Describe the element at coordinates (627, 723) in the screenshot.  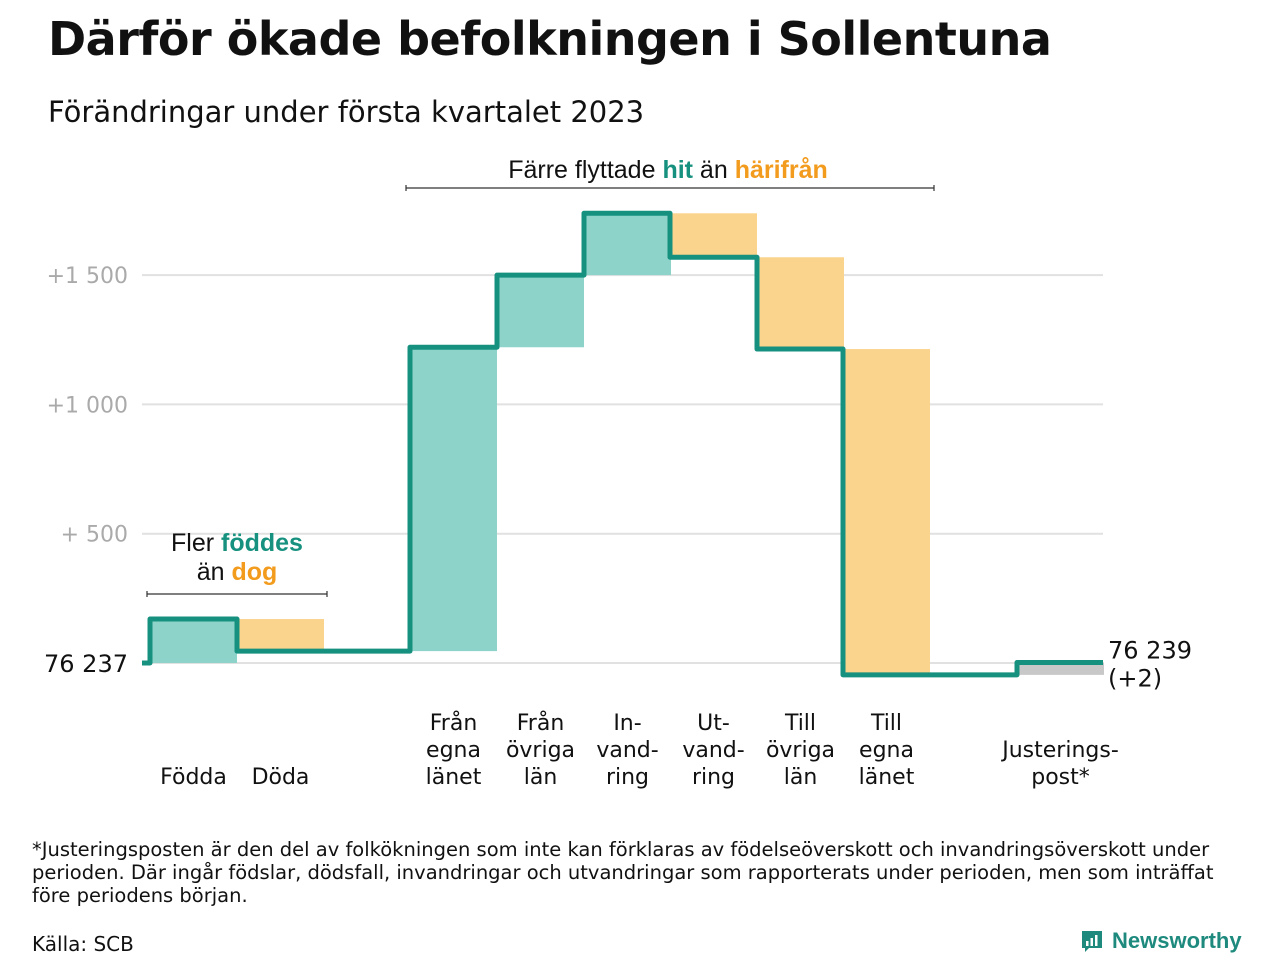
I see `category-label: In-` at that location.